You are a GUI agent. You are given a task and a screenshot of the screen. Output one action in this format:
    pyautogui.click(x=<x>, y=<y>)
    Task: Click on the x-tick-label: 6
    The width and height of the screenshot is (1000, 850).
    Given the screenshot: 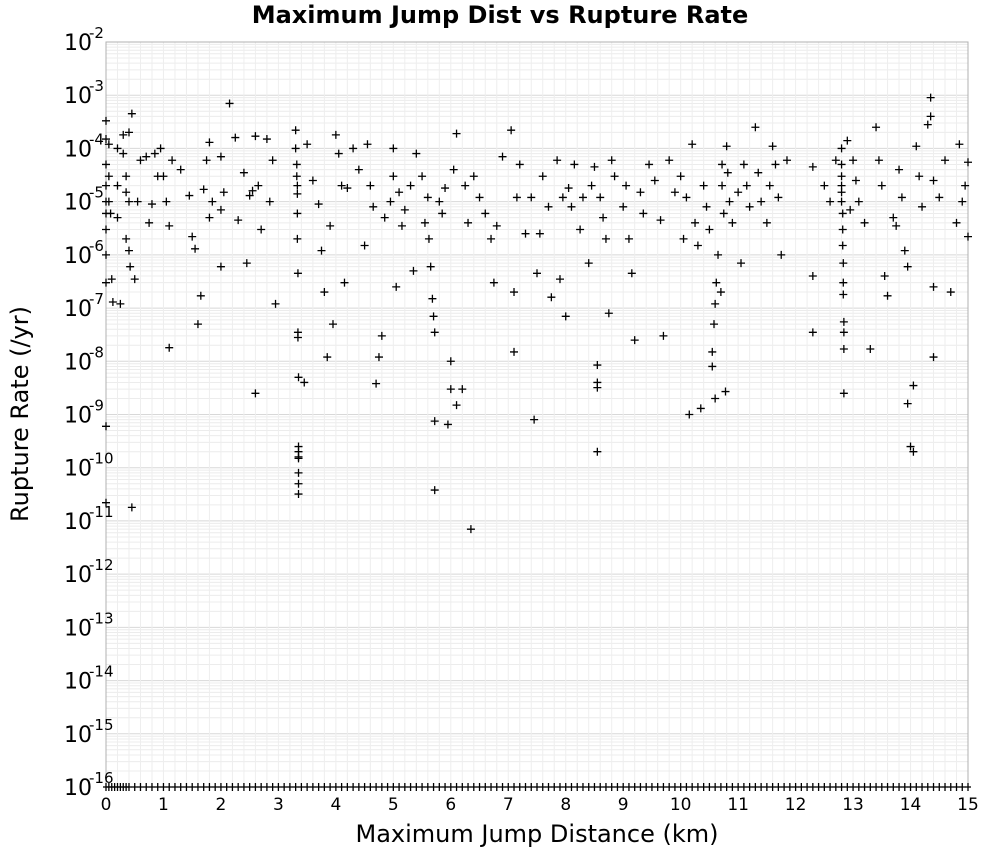 What is the action you would take?
    pyautogui.click(x=450, y=805)
    